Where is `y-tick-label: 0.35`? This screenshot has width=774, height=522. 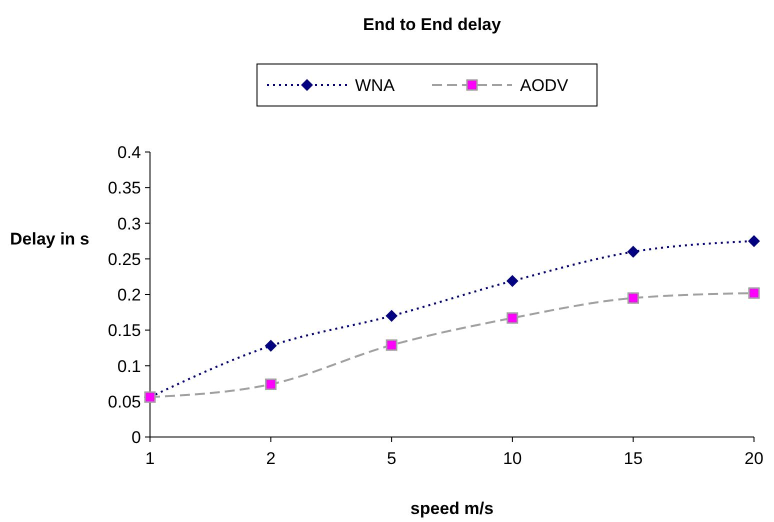 y-tick-label: 0.35 is located at coordinates (124, 188).